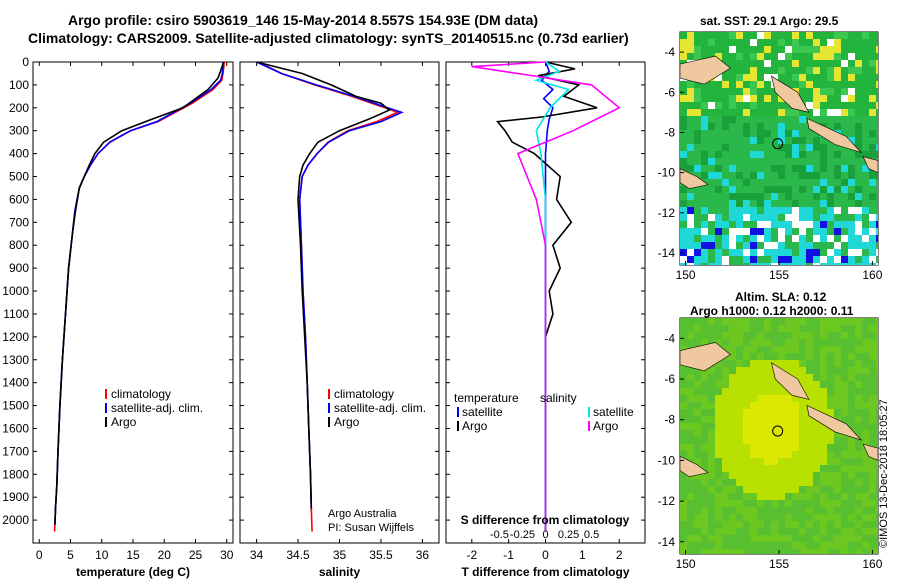 The image size is (900, 580). What do you see at coordinates (558, 398) in the screenshot?
I see `salinity-legend-title: salinity` at bounding box center [558, 398].